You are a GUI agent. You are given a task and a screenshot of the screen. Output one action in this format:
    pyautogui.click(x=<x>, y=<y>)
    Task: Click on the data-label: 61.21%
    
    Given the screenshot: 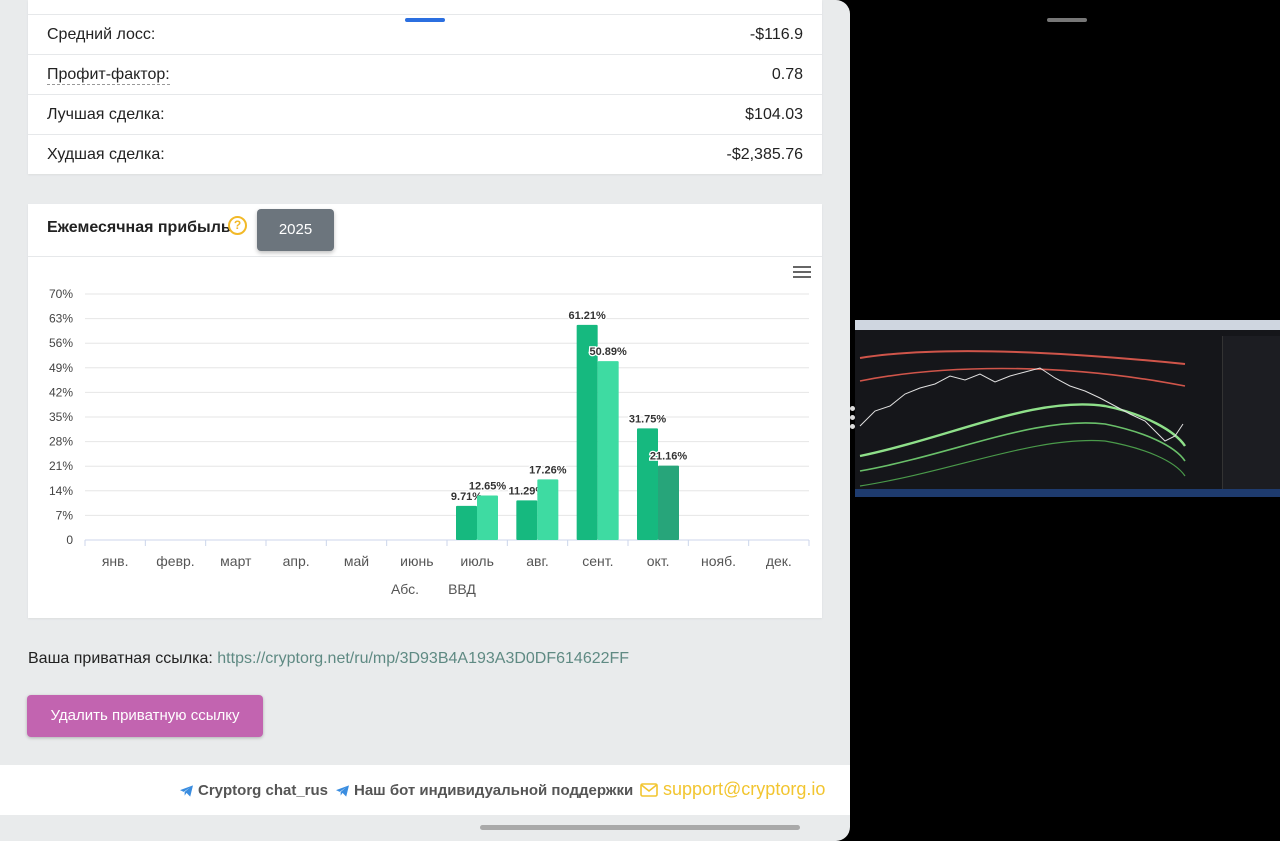 What is the action you would take?
    pyautogui.click(x=588, y=316)
    